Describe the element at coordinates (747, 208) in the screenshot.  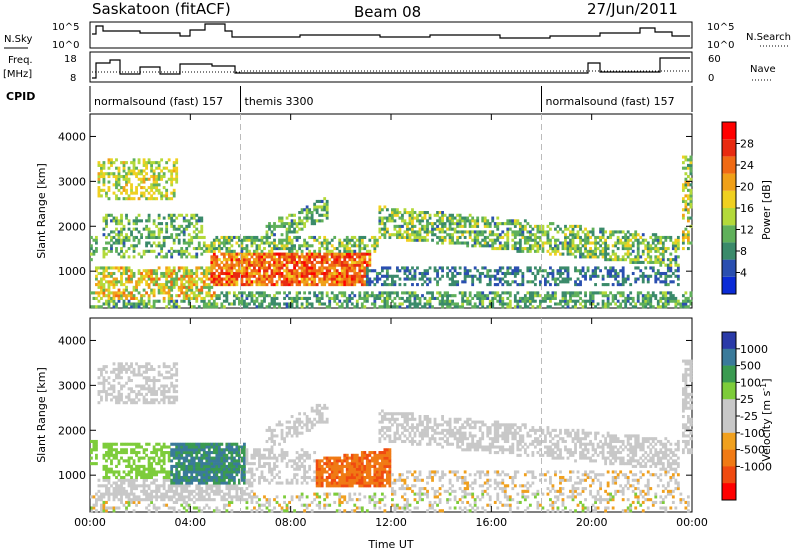
I see `power-colorbar-tick-label: 16` at that location.